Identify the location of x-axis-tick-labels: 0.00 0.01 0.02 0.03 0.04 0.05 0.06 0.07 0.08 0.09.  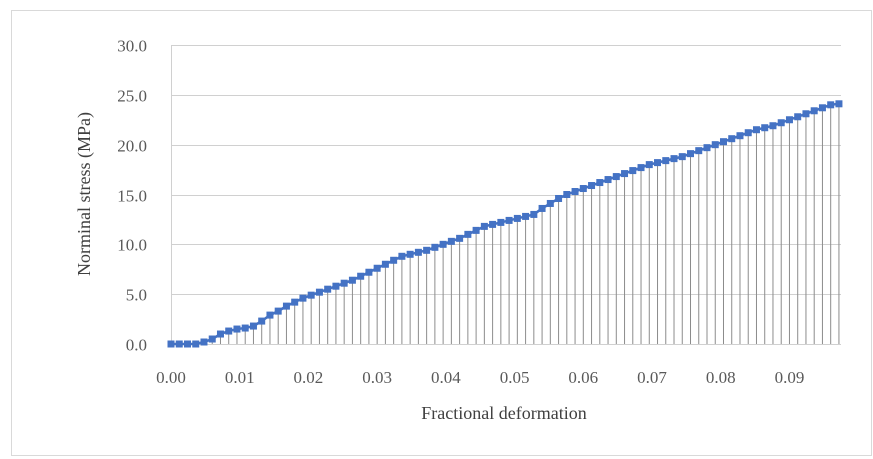
(480, 377).